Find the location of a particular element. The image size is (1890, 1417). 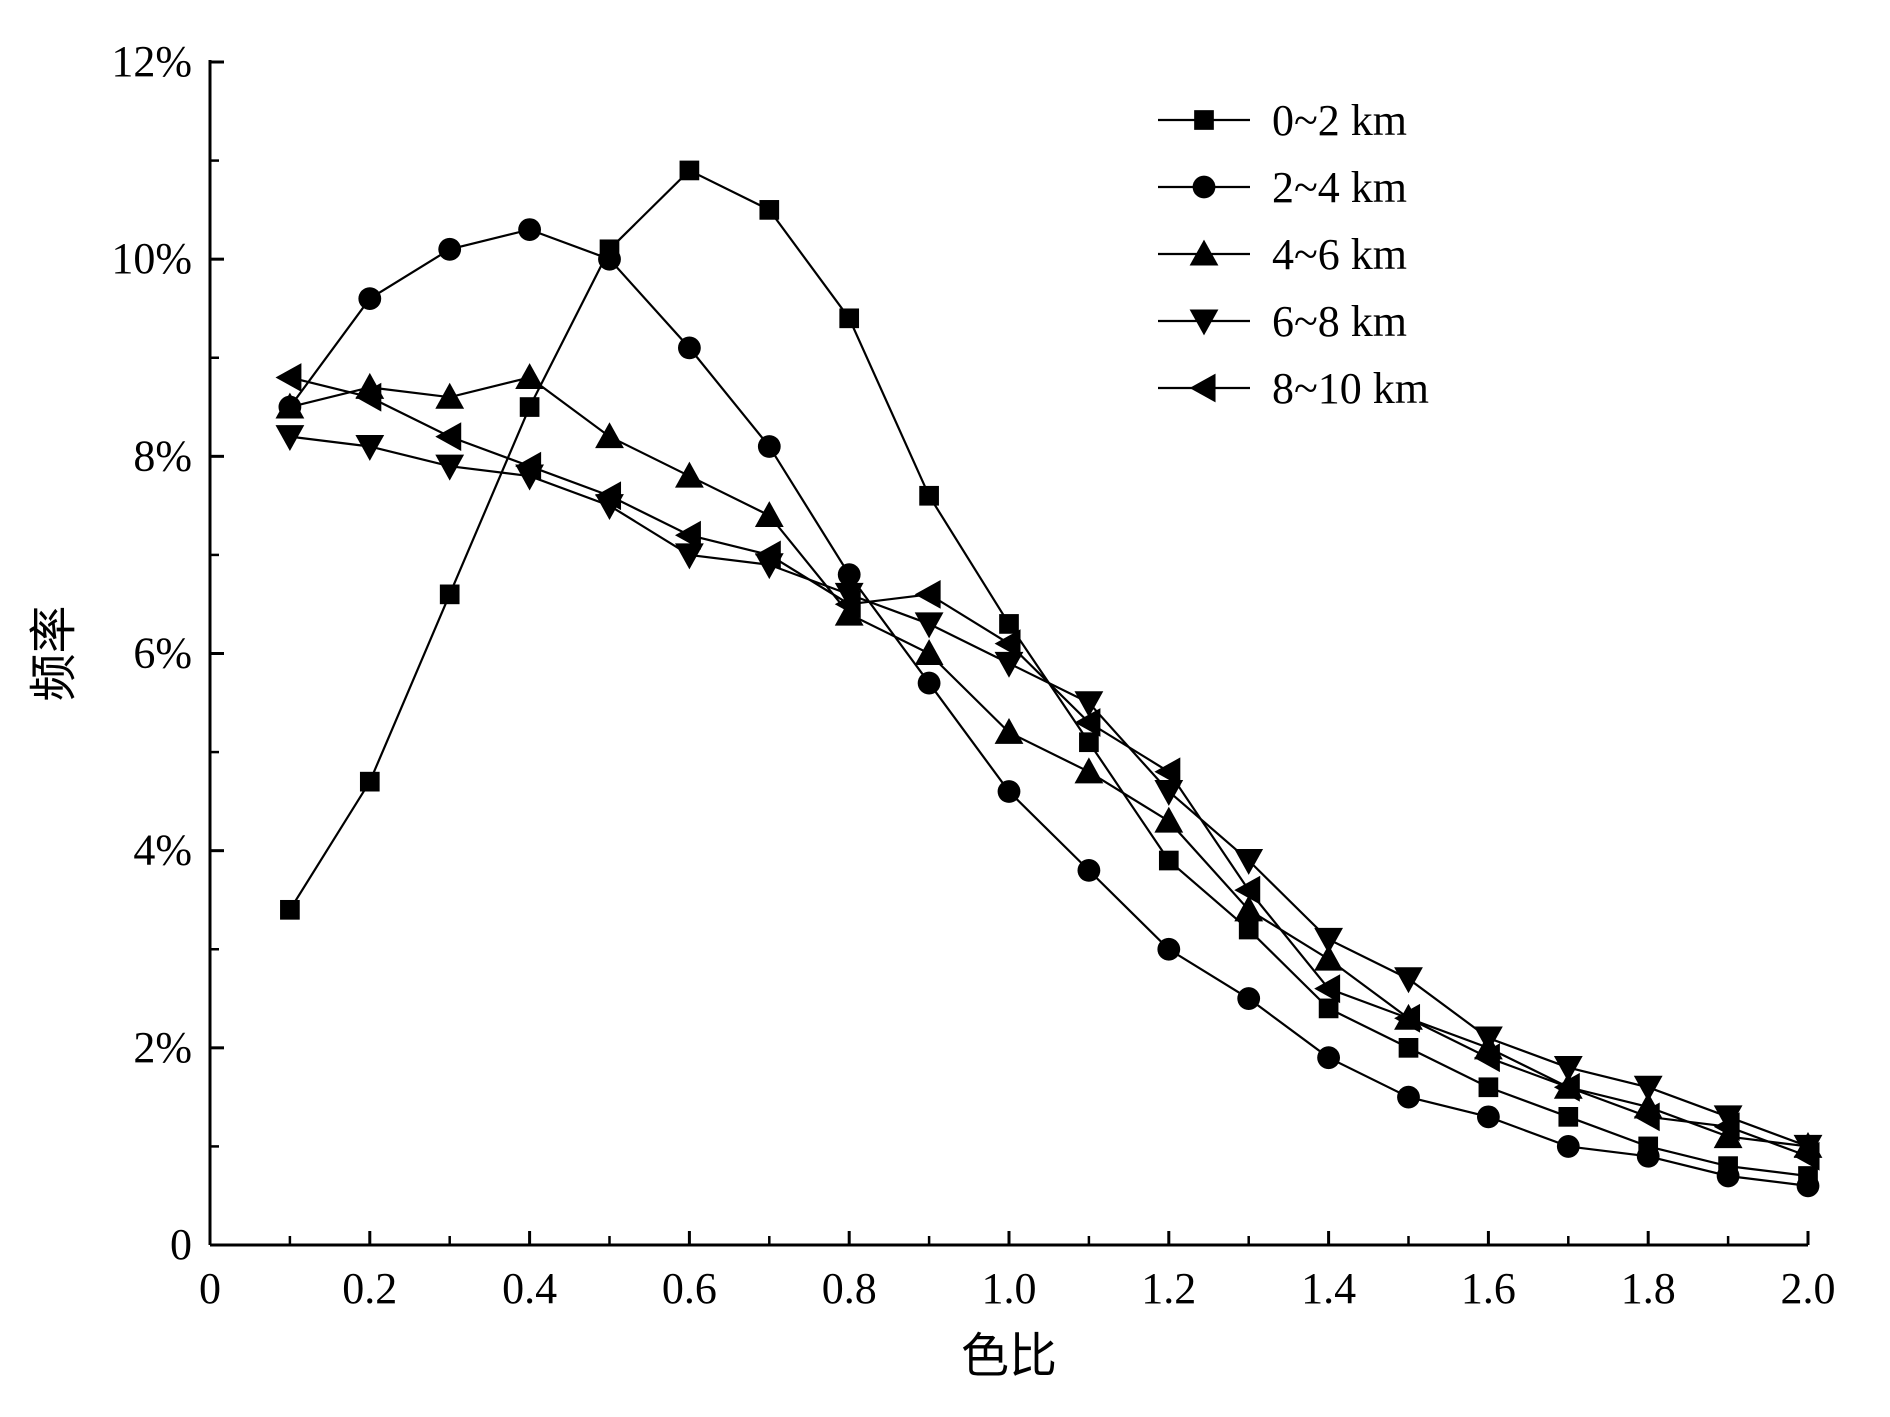

y-tick-label: 6% is located at coordinates (162, 653).